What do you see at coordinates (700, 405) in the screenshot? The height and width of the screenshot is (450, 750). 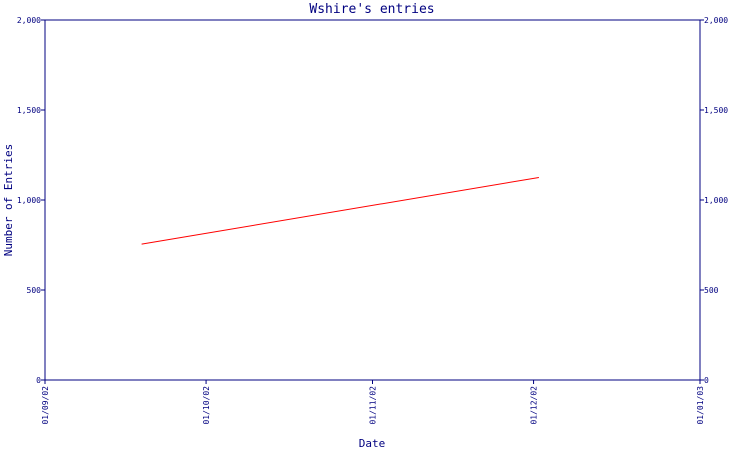 I see `x-tick-label: 01/01/03` at bounding box center [700, 405].